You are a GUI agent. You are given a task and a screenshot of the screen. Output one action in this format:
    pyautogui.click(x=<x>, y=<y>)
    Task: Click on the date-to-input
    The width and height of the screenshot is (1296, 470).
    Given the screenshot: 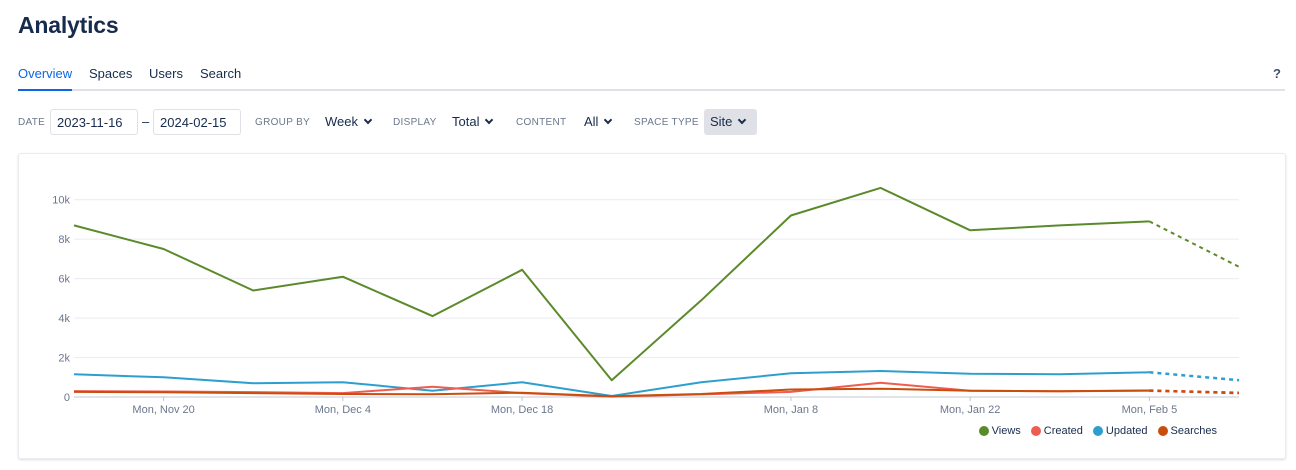 What is the action you would take?
    pyautogui.click(x=197, y=122)
    